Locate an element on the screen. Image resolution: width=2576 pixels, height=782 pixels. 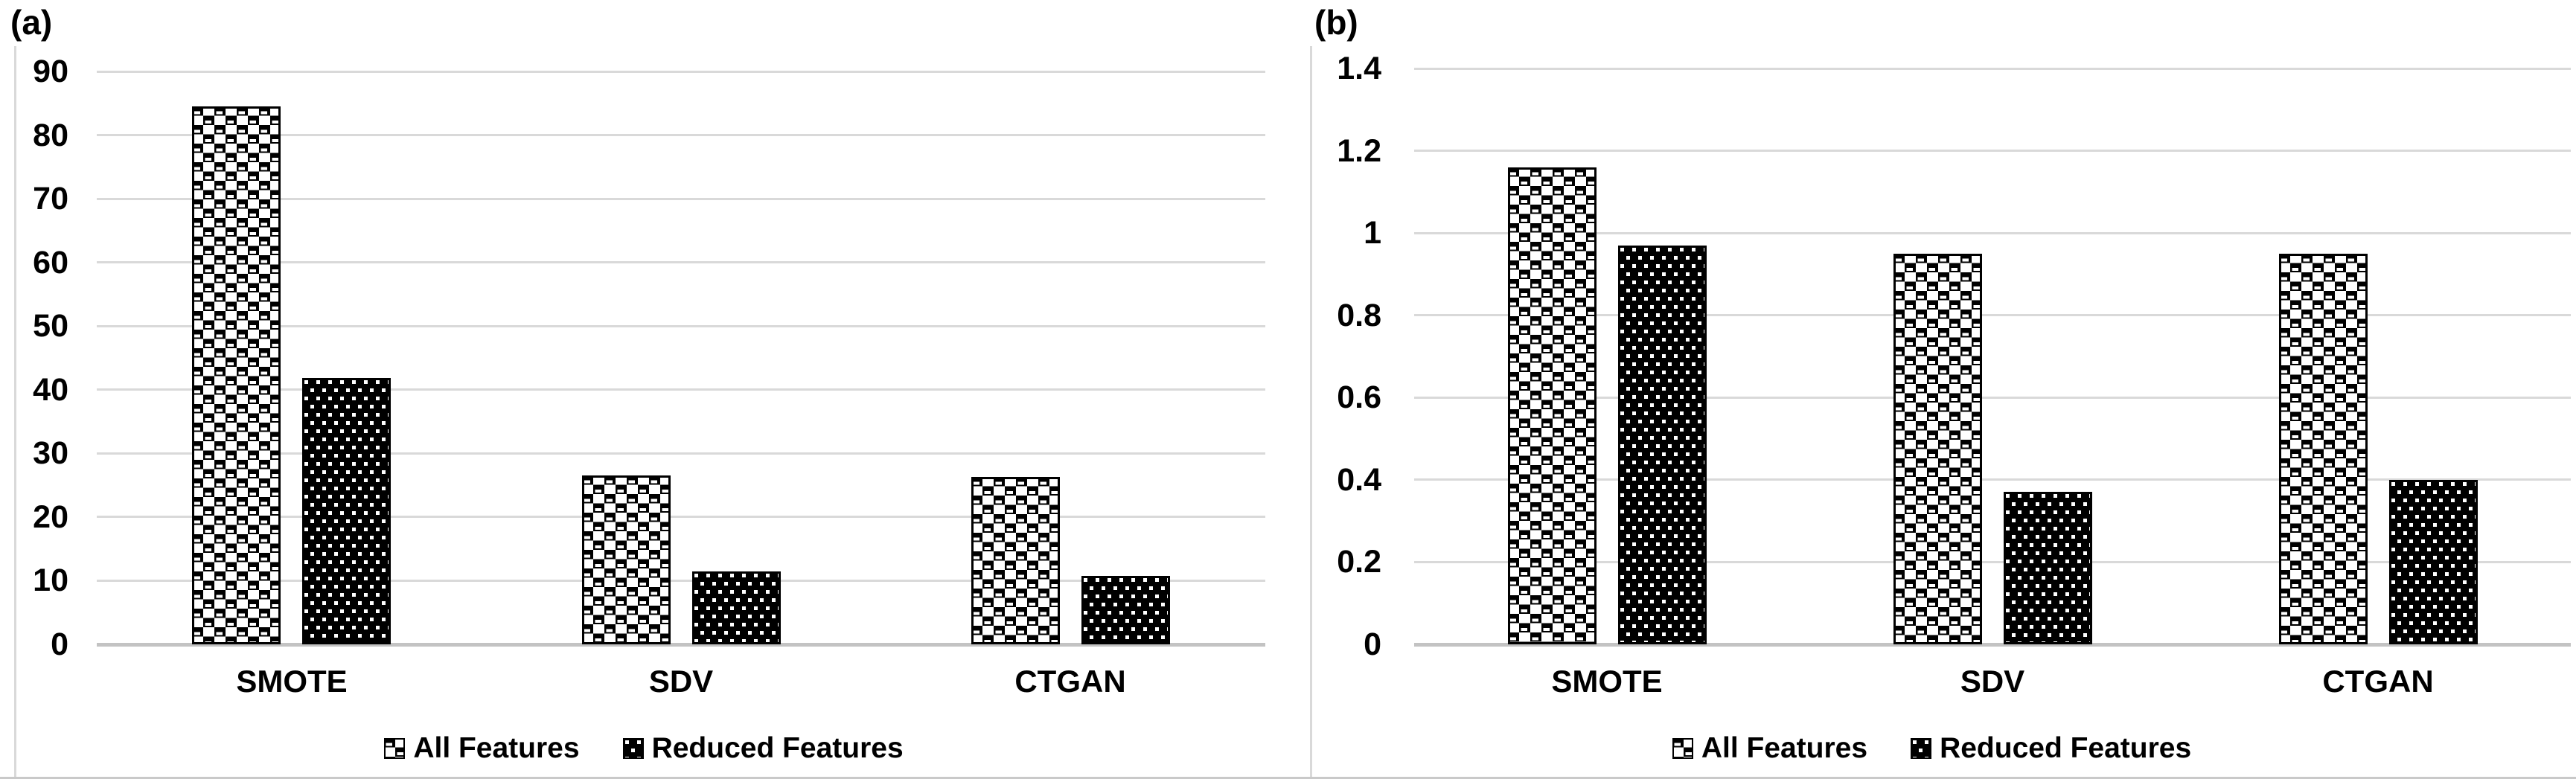
panel-label-b: (b) is located at coordinates (1336, 22).